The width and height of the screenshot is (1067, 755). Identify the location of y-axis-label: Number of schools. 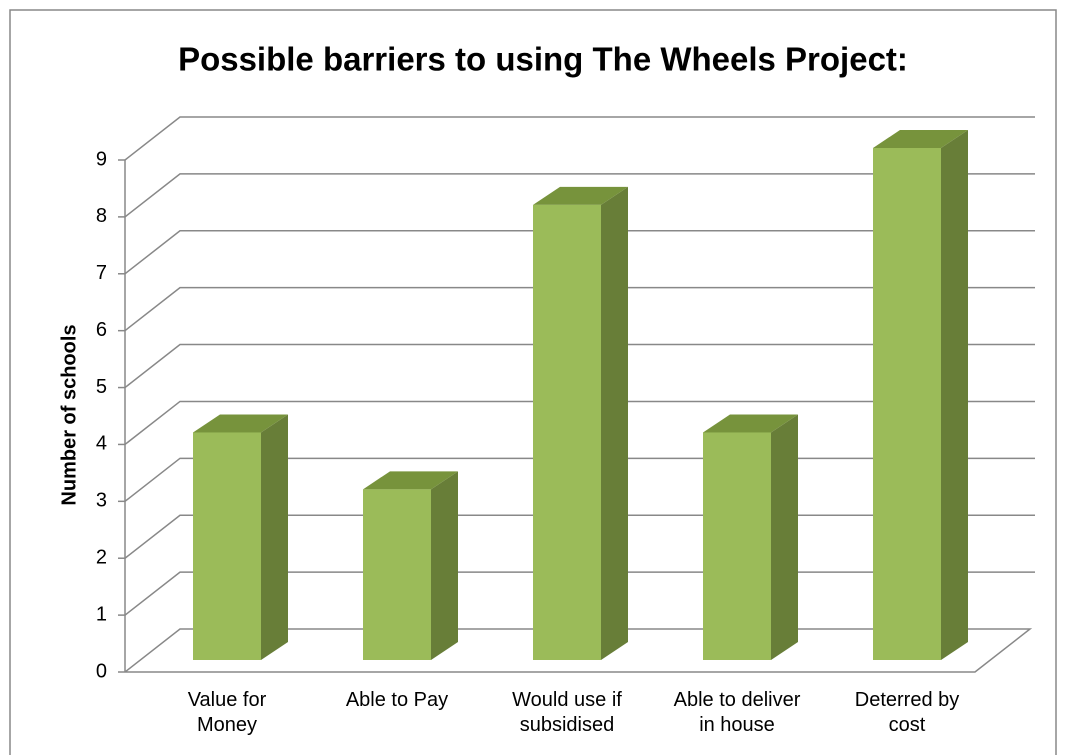
(69, 414).